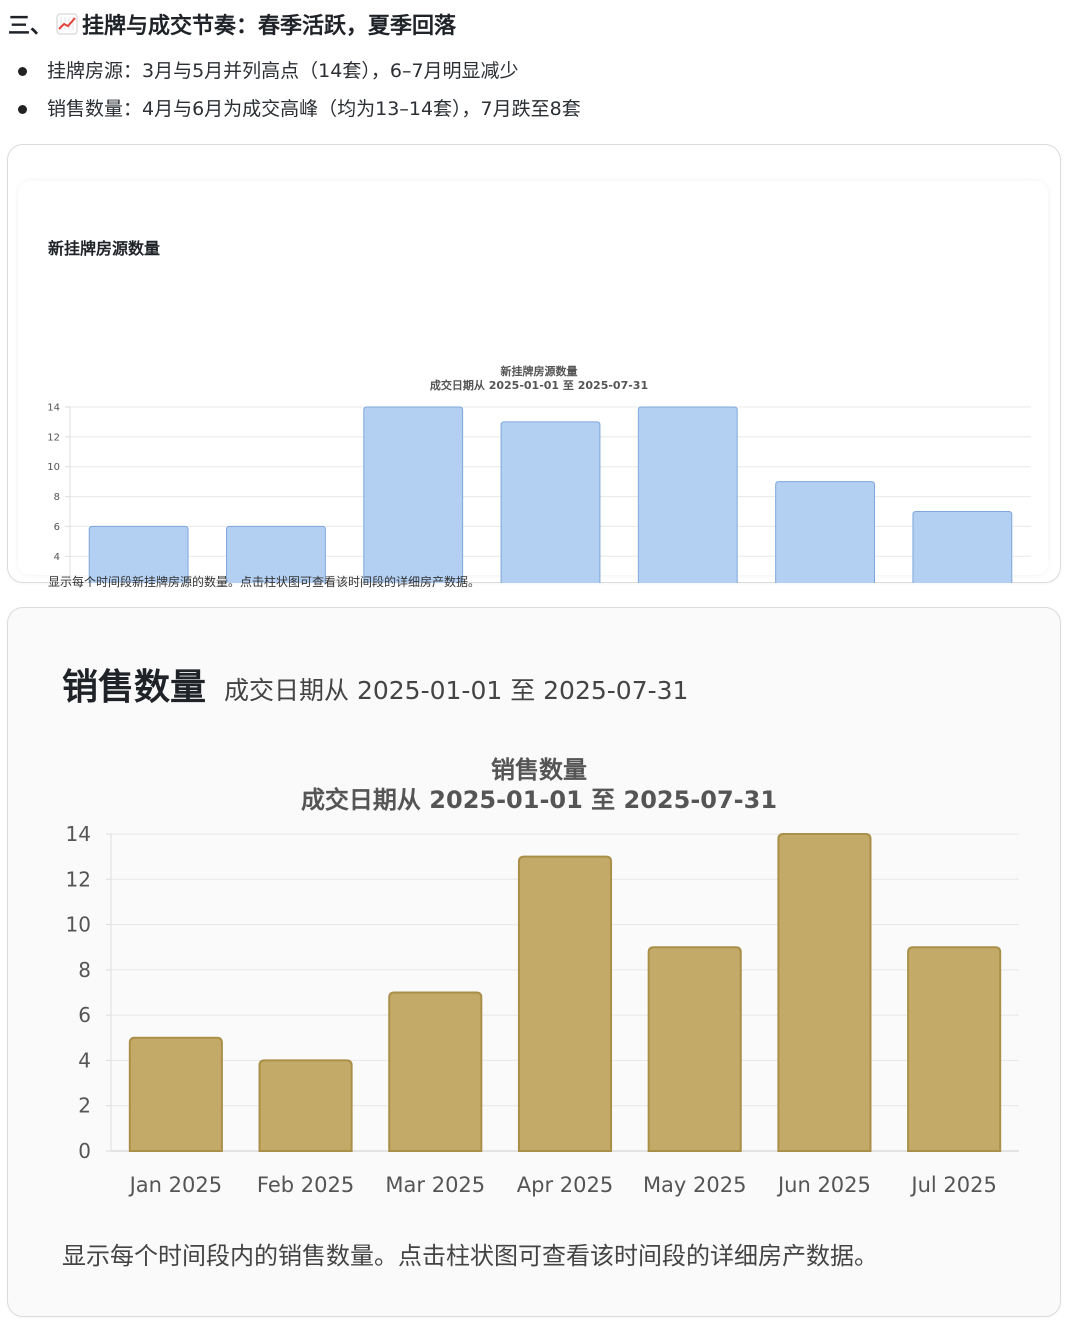  I want to click on y-tick-label: 0, so click(84, 1151).